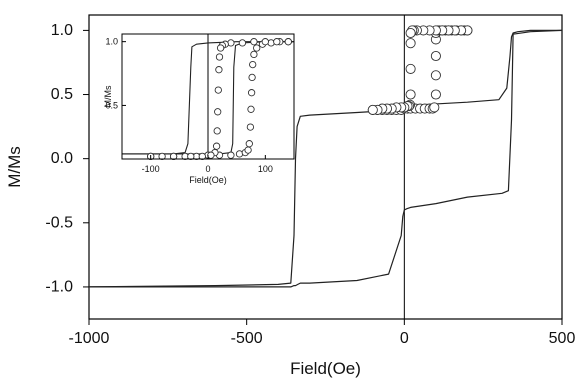 This screenshot has width=579, height=385. Describe the element at coordinates (325, 368) in the screenshot. I see `main-x-axis-title: Field(Oe)` at that location.